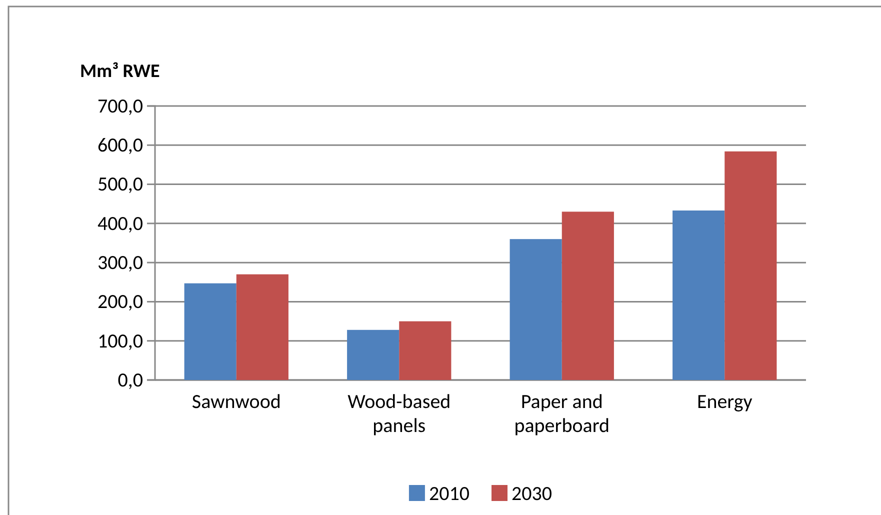 This screenshot has height=515, width=881. Describe the element at coordinates (120, 302) in the screenshot. I see `y-tick-label: 200,0` at that location.